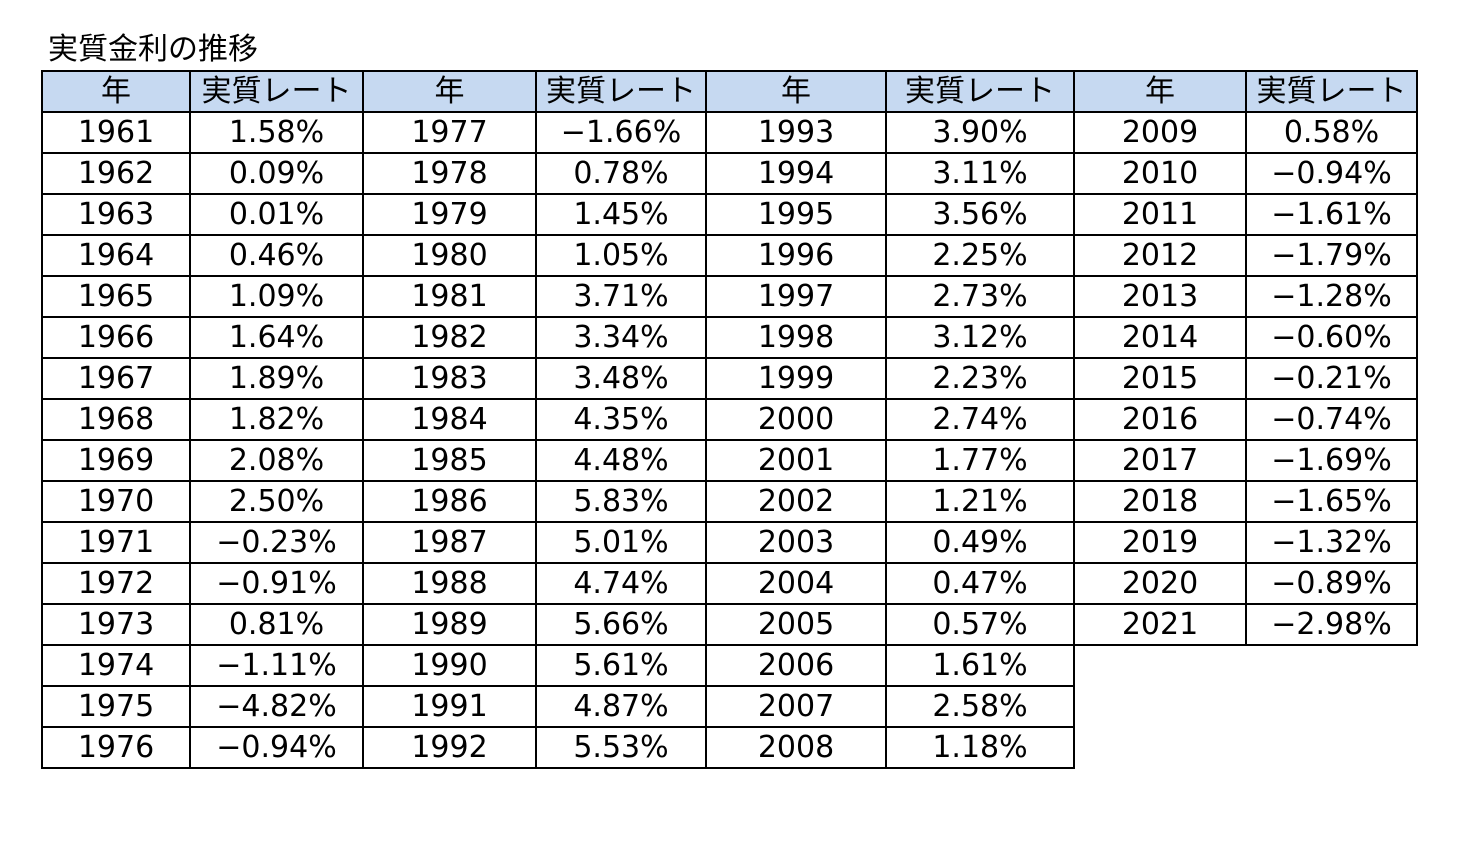  Describe the element at coordinates (276, 214) in the screenshot. I see `real-rate-cell: 0.01%` at that location.